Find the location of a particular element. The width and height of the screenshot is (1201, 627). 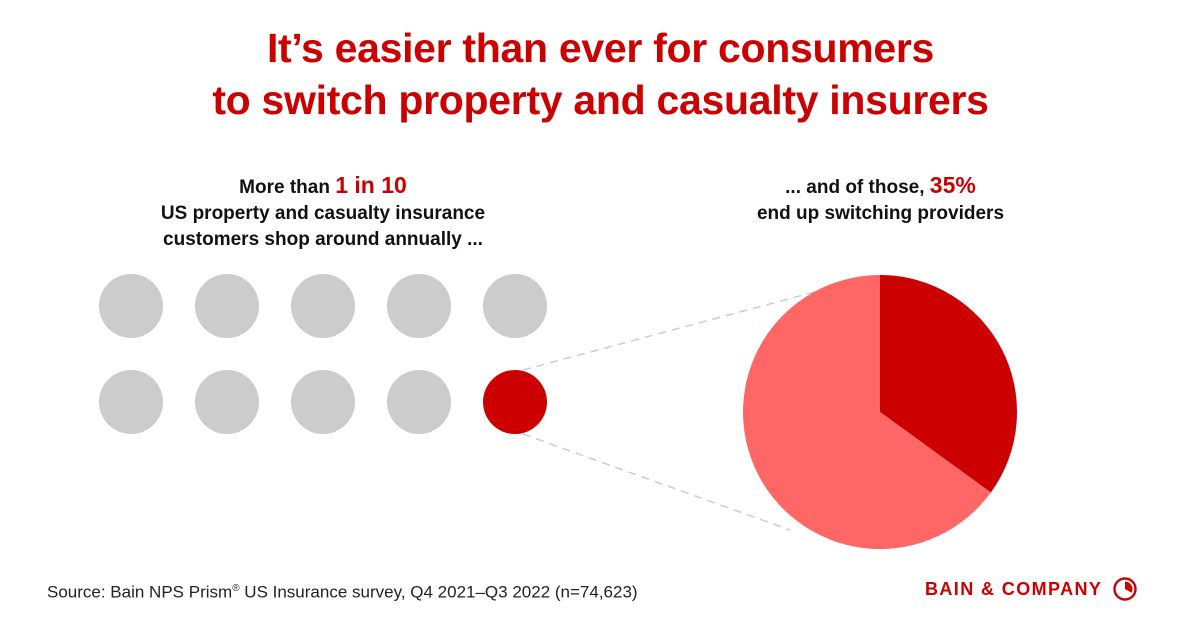

pictogram-caption-line-2: US property and casualty insurance is located at coordinates (323, 213).